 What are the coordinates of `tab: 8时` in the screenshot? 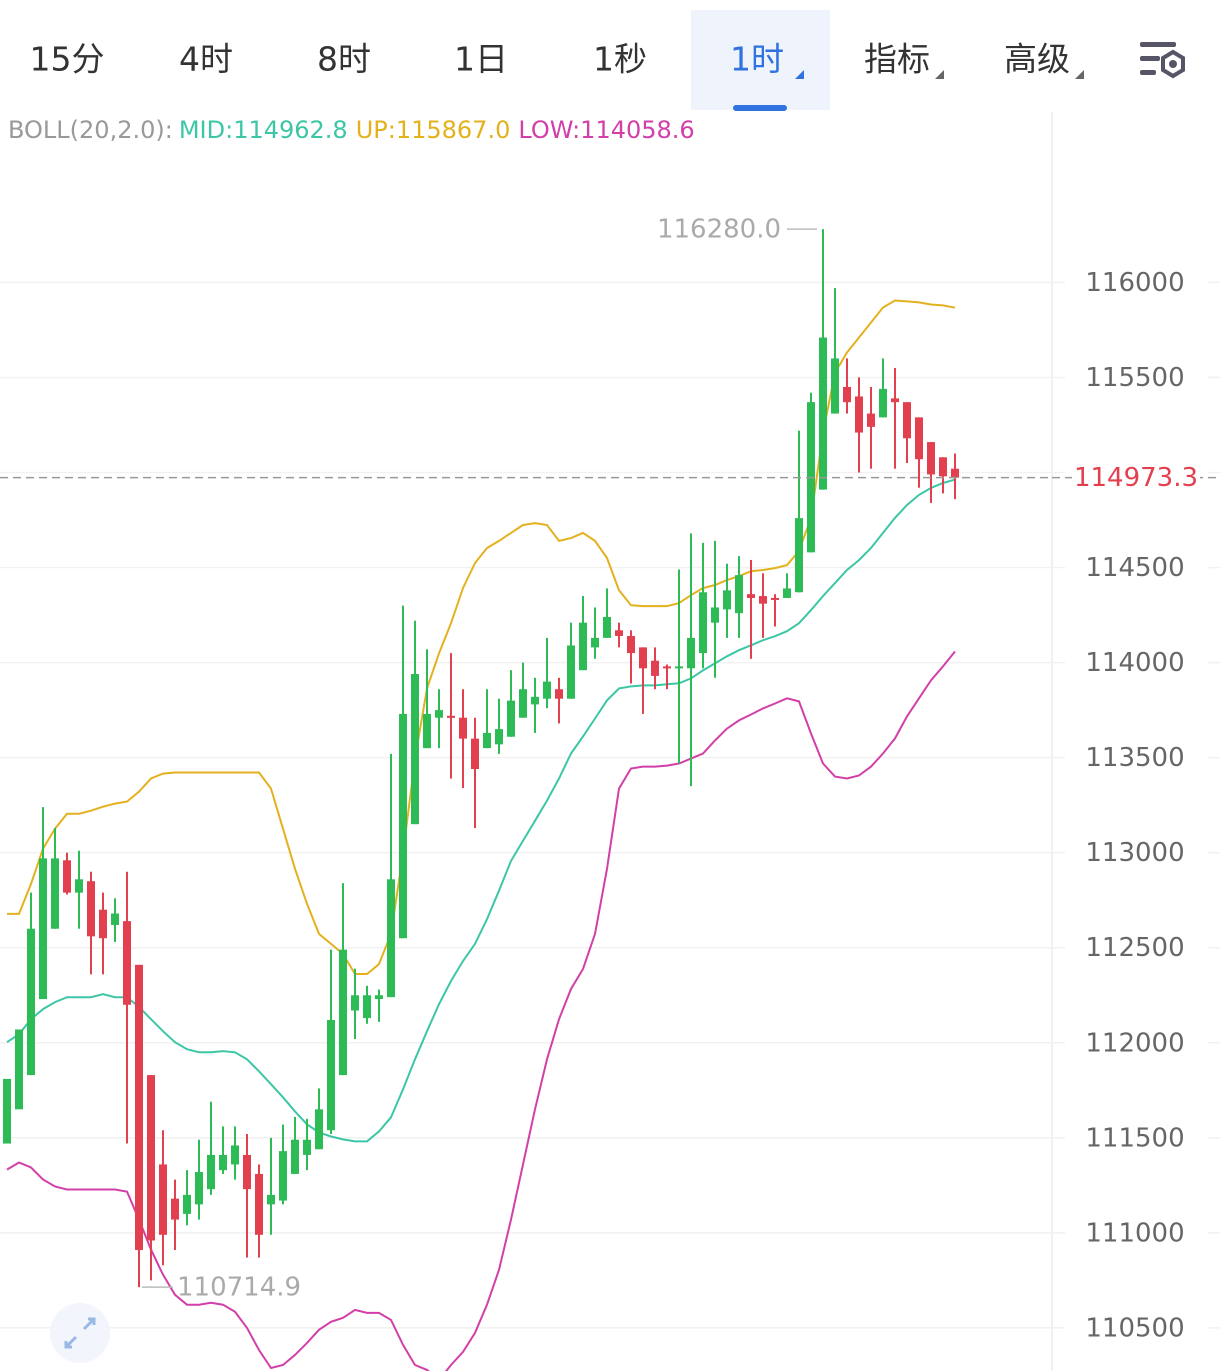 It's located at (344, 59).